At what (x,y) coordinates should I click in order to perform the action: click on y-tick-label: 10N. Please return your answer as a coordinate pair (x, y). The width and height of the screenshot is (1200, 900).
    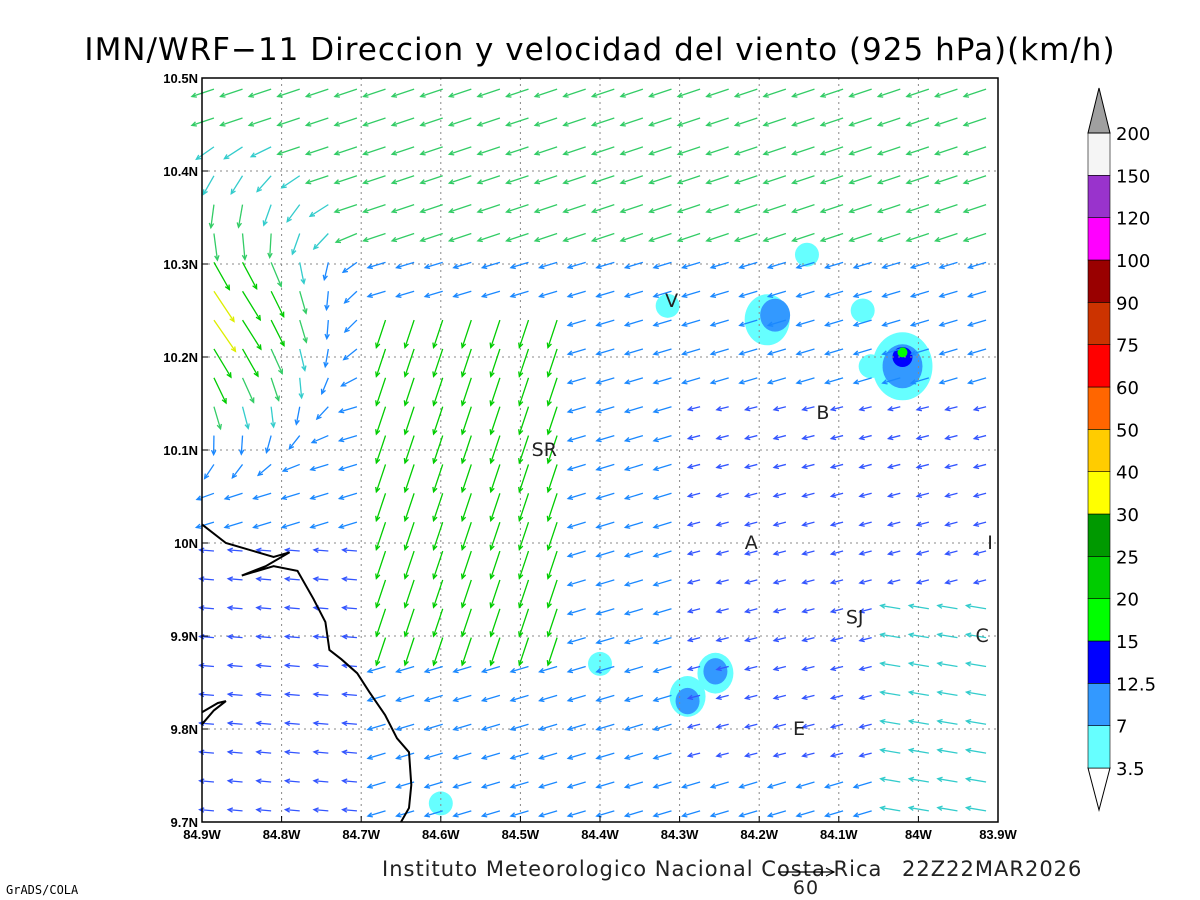
    Looking at the image, I should click on (186, 543).